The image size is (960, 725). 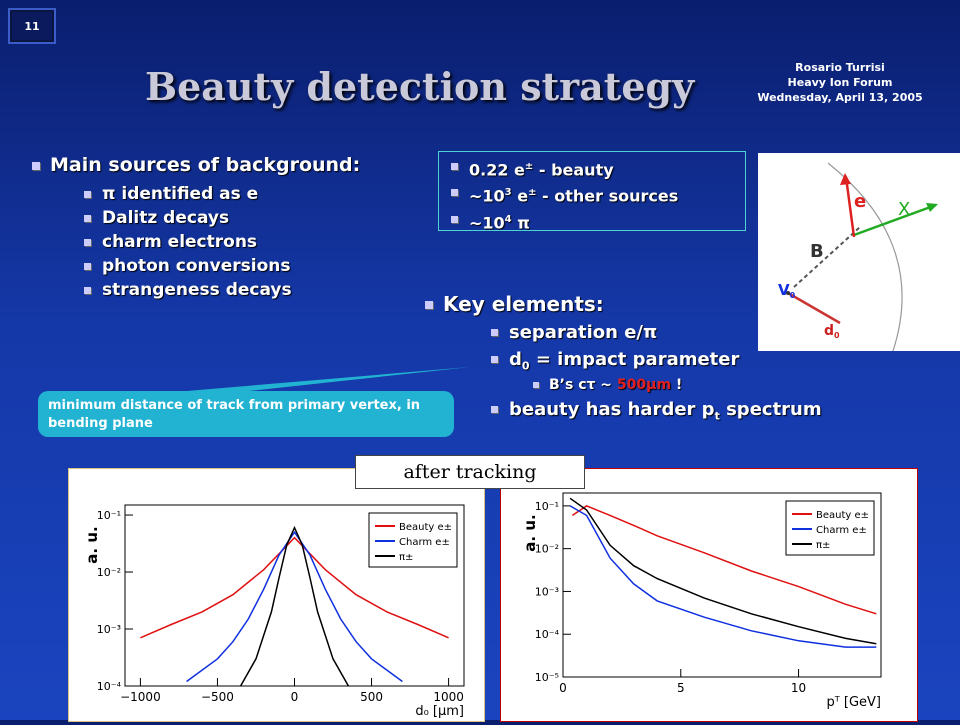 I want to click on impact-parameter-diagram: e X B V0 d0, so click(x=859, y=252).